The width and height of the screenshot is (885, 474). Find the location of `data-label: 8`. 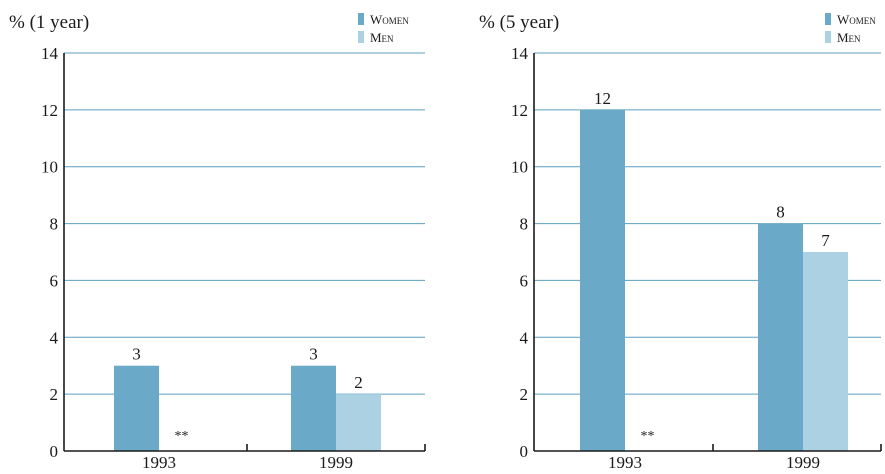

data-label: 8 is located at coordinates (780, 212).